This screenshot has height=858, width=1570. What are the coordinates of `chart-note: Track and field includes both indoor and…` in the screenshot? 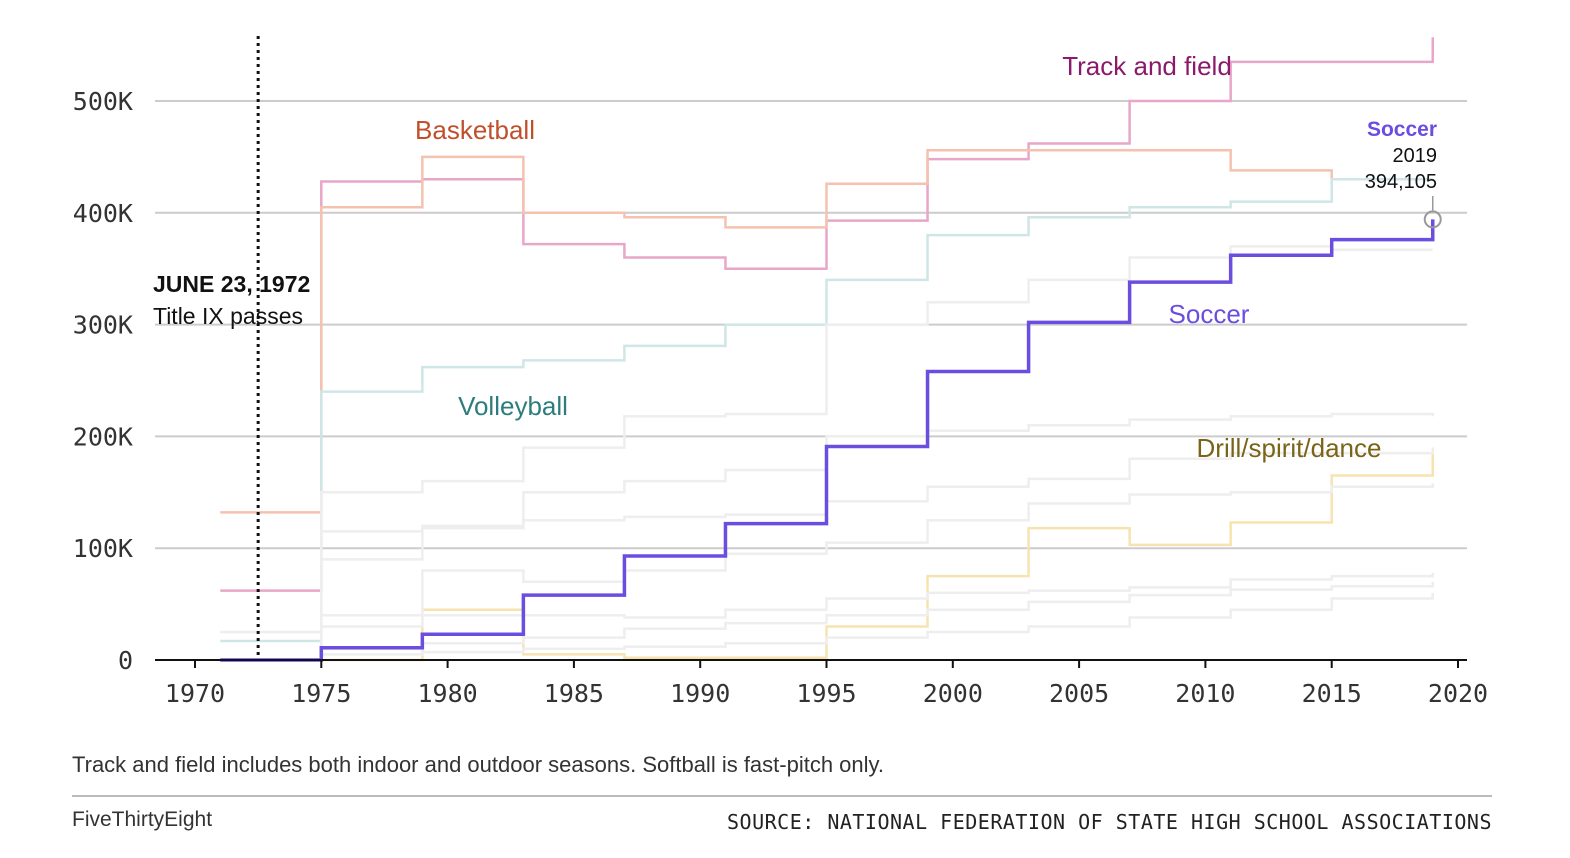 It's located at (478, 764).